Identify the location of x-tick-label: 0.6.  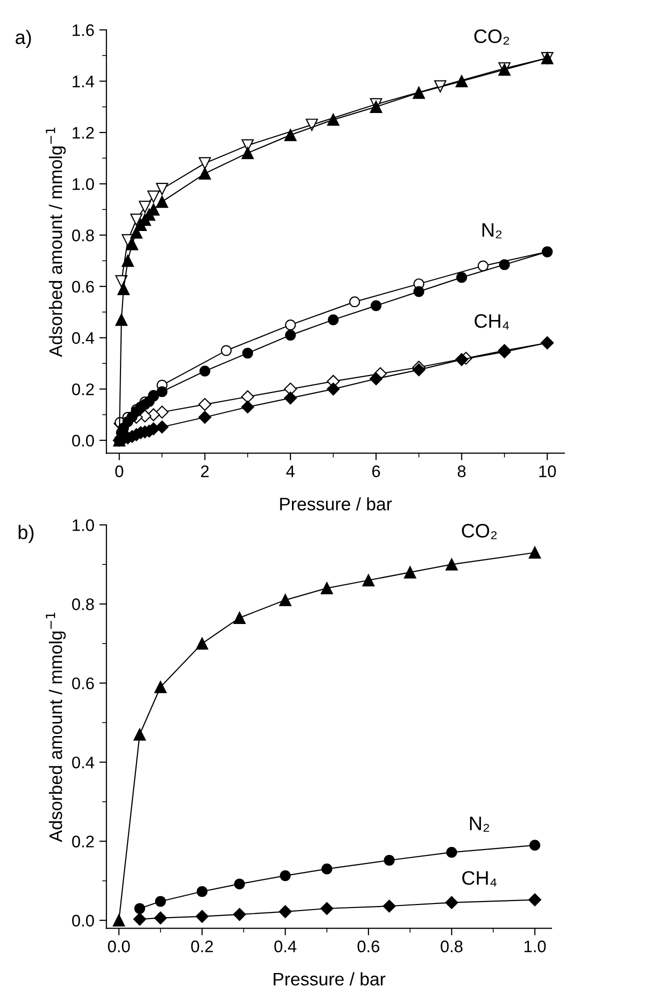
(369, 946).